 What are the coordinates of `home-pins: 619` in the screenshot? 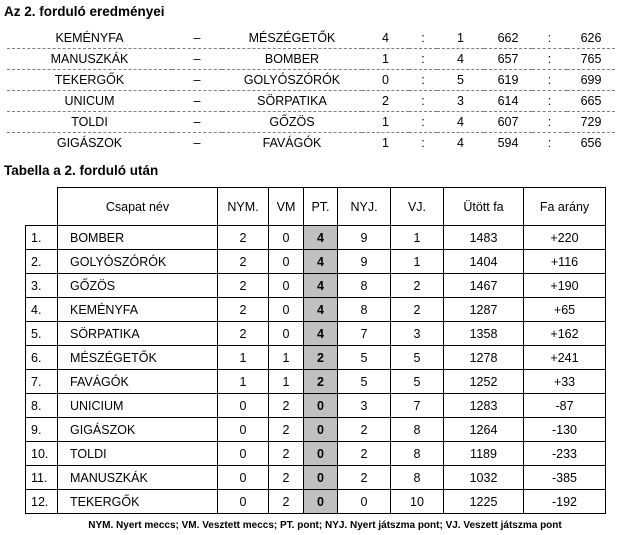 It's located at (508, 80).